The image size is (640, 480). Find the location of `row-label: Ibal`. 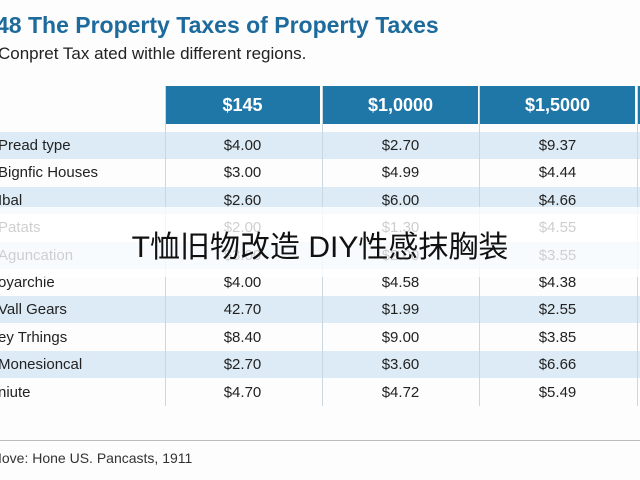

row-label: Ibal is located at coordinates (11, 200).